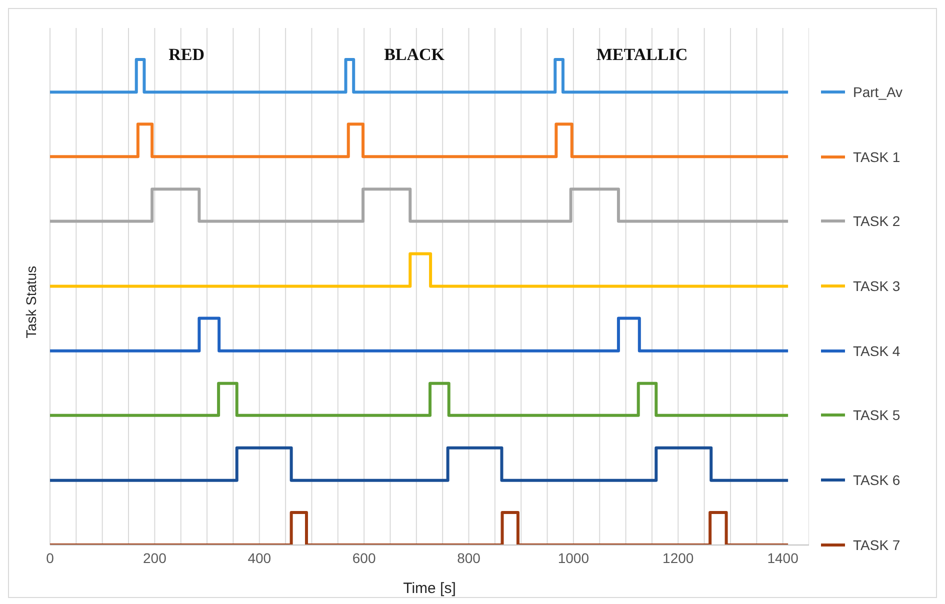  I want to click on x-tick-label: 400, so click(260, 558).